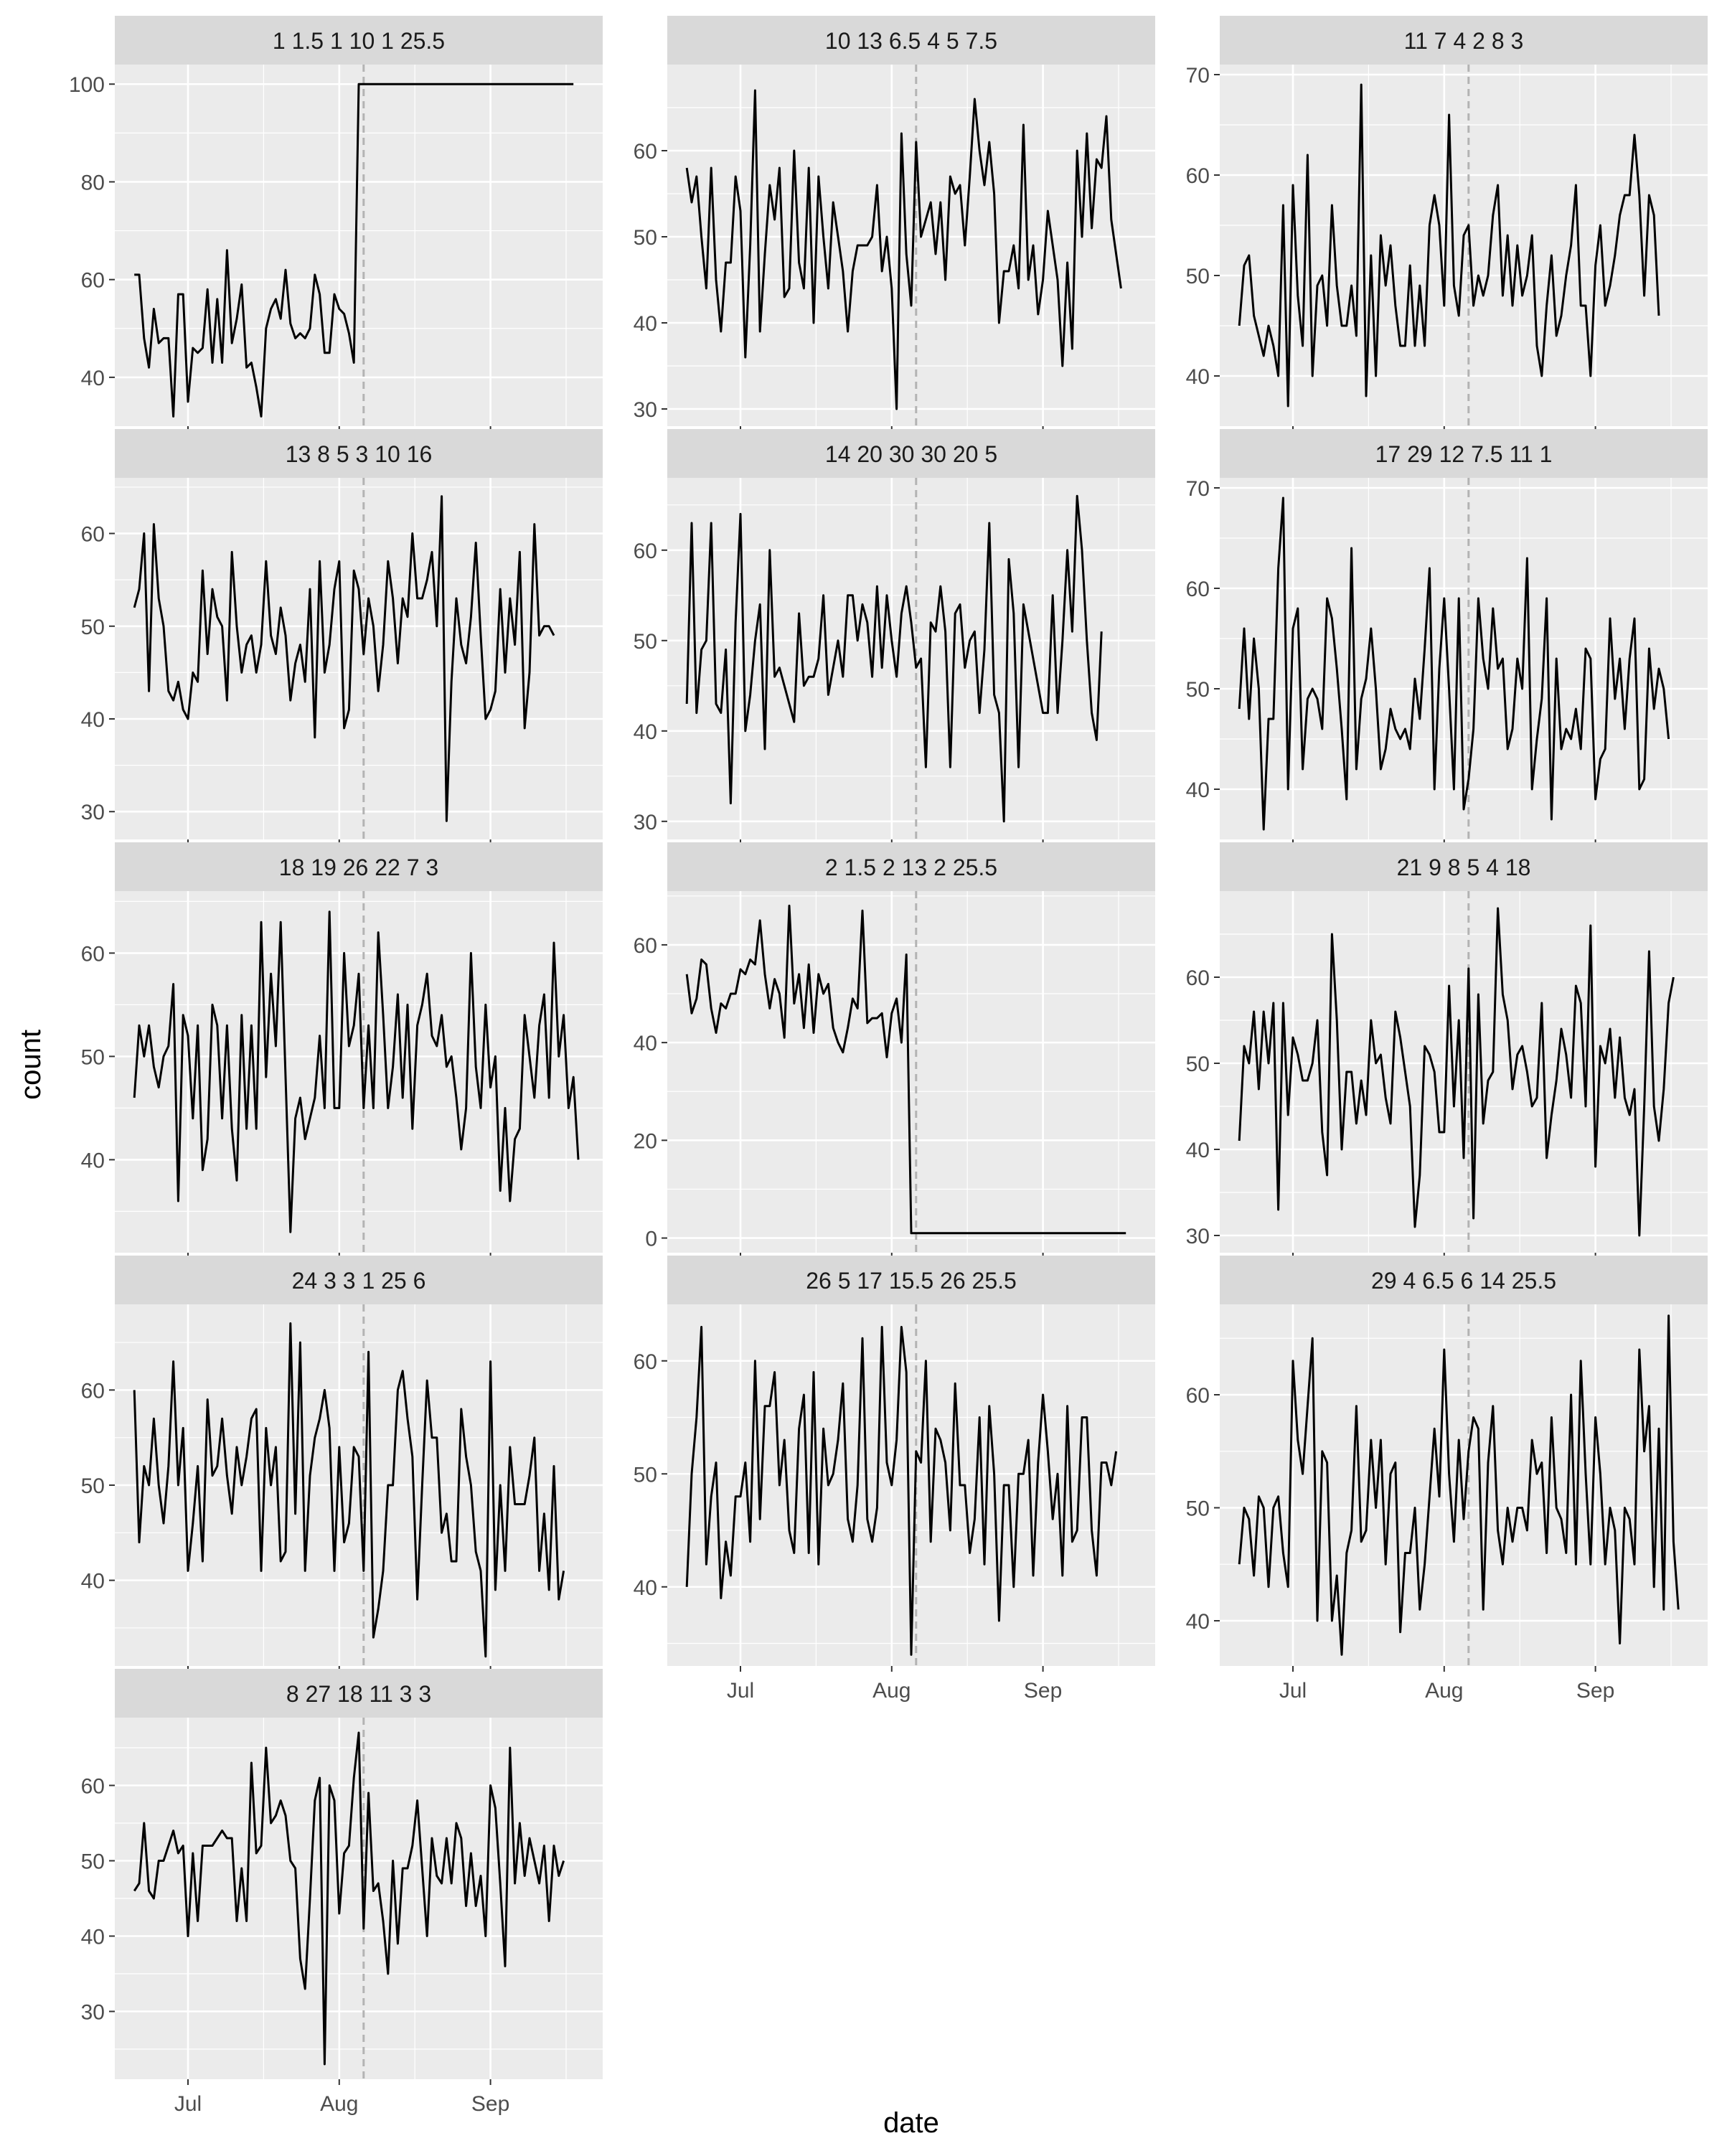 This screenshot has width=1722, height=2156. I want to click on facet-title: 21 9 8 5 4 18, so click(1464, 868).